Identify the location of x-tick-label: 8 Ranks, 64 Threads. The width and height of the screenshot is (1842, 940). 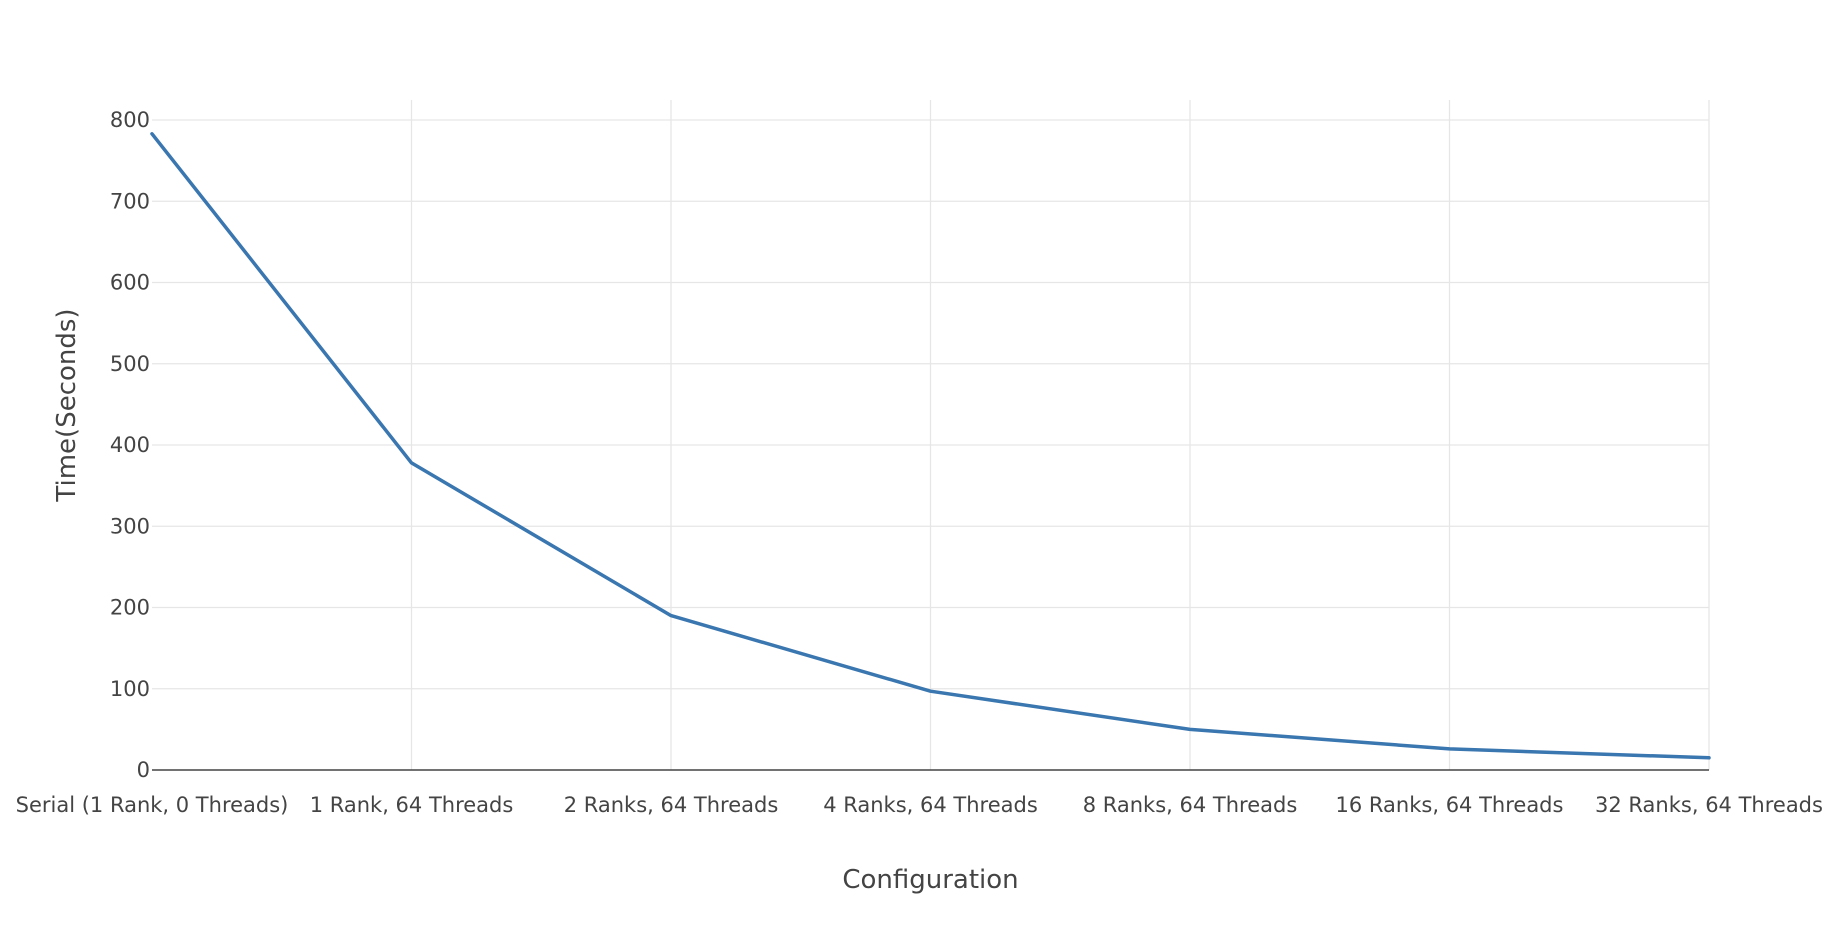
(1190, 805).